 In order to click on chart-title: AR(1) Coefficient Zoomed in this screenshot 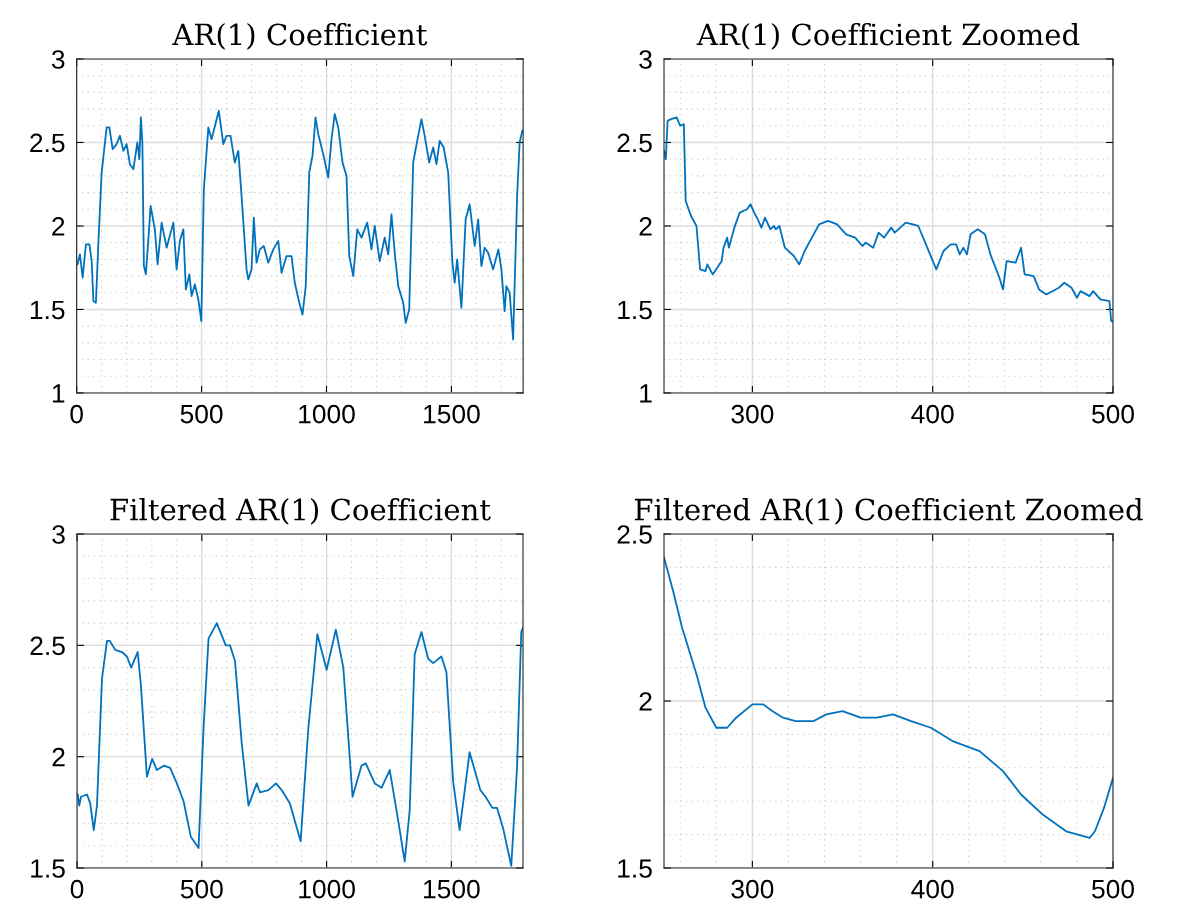, I will do `click(888, 36)`.